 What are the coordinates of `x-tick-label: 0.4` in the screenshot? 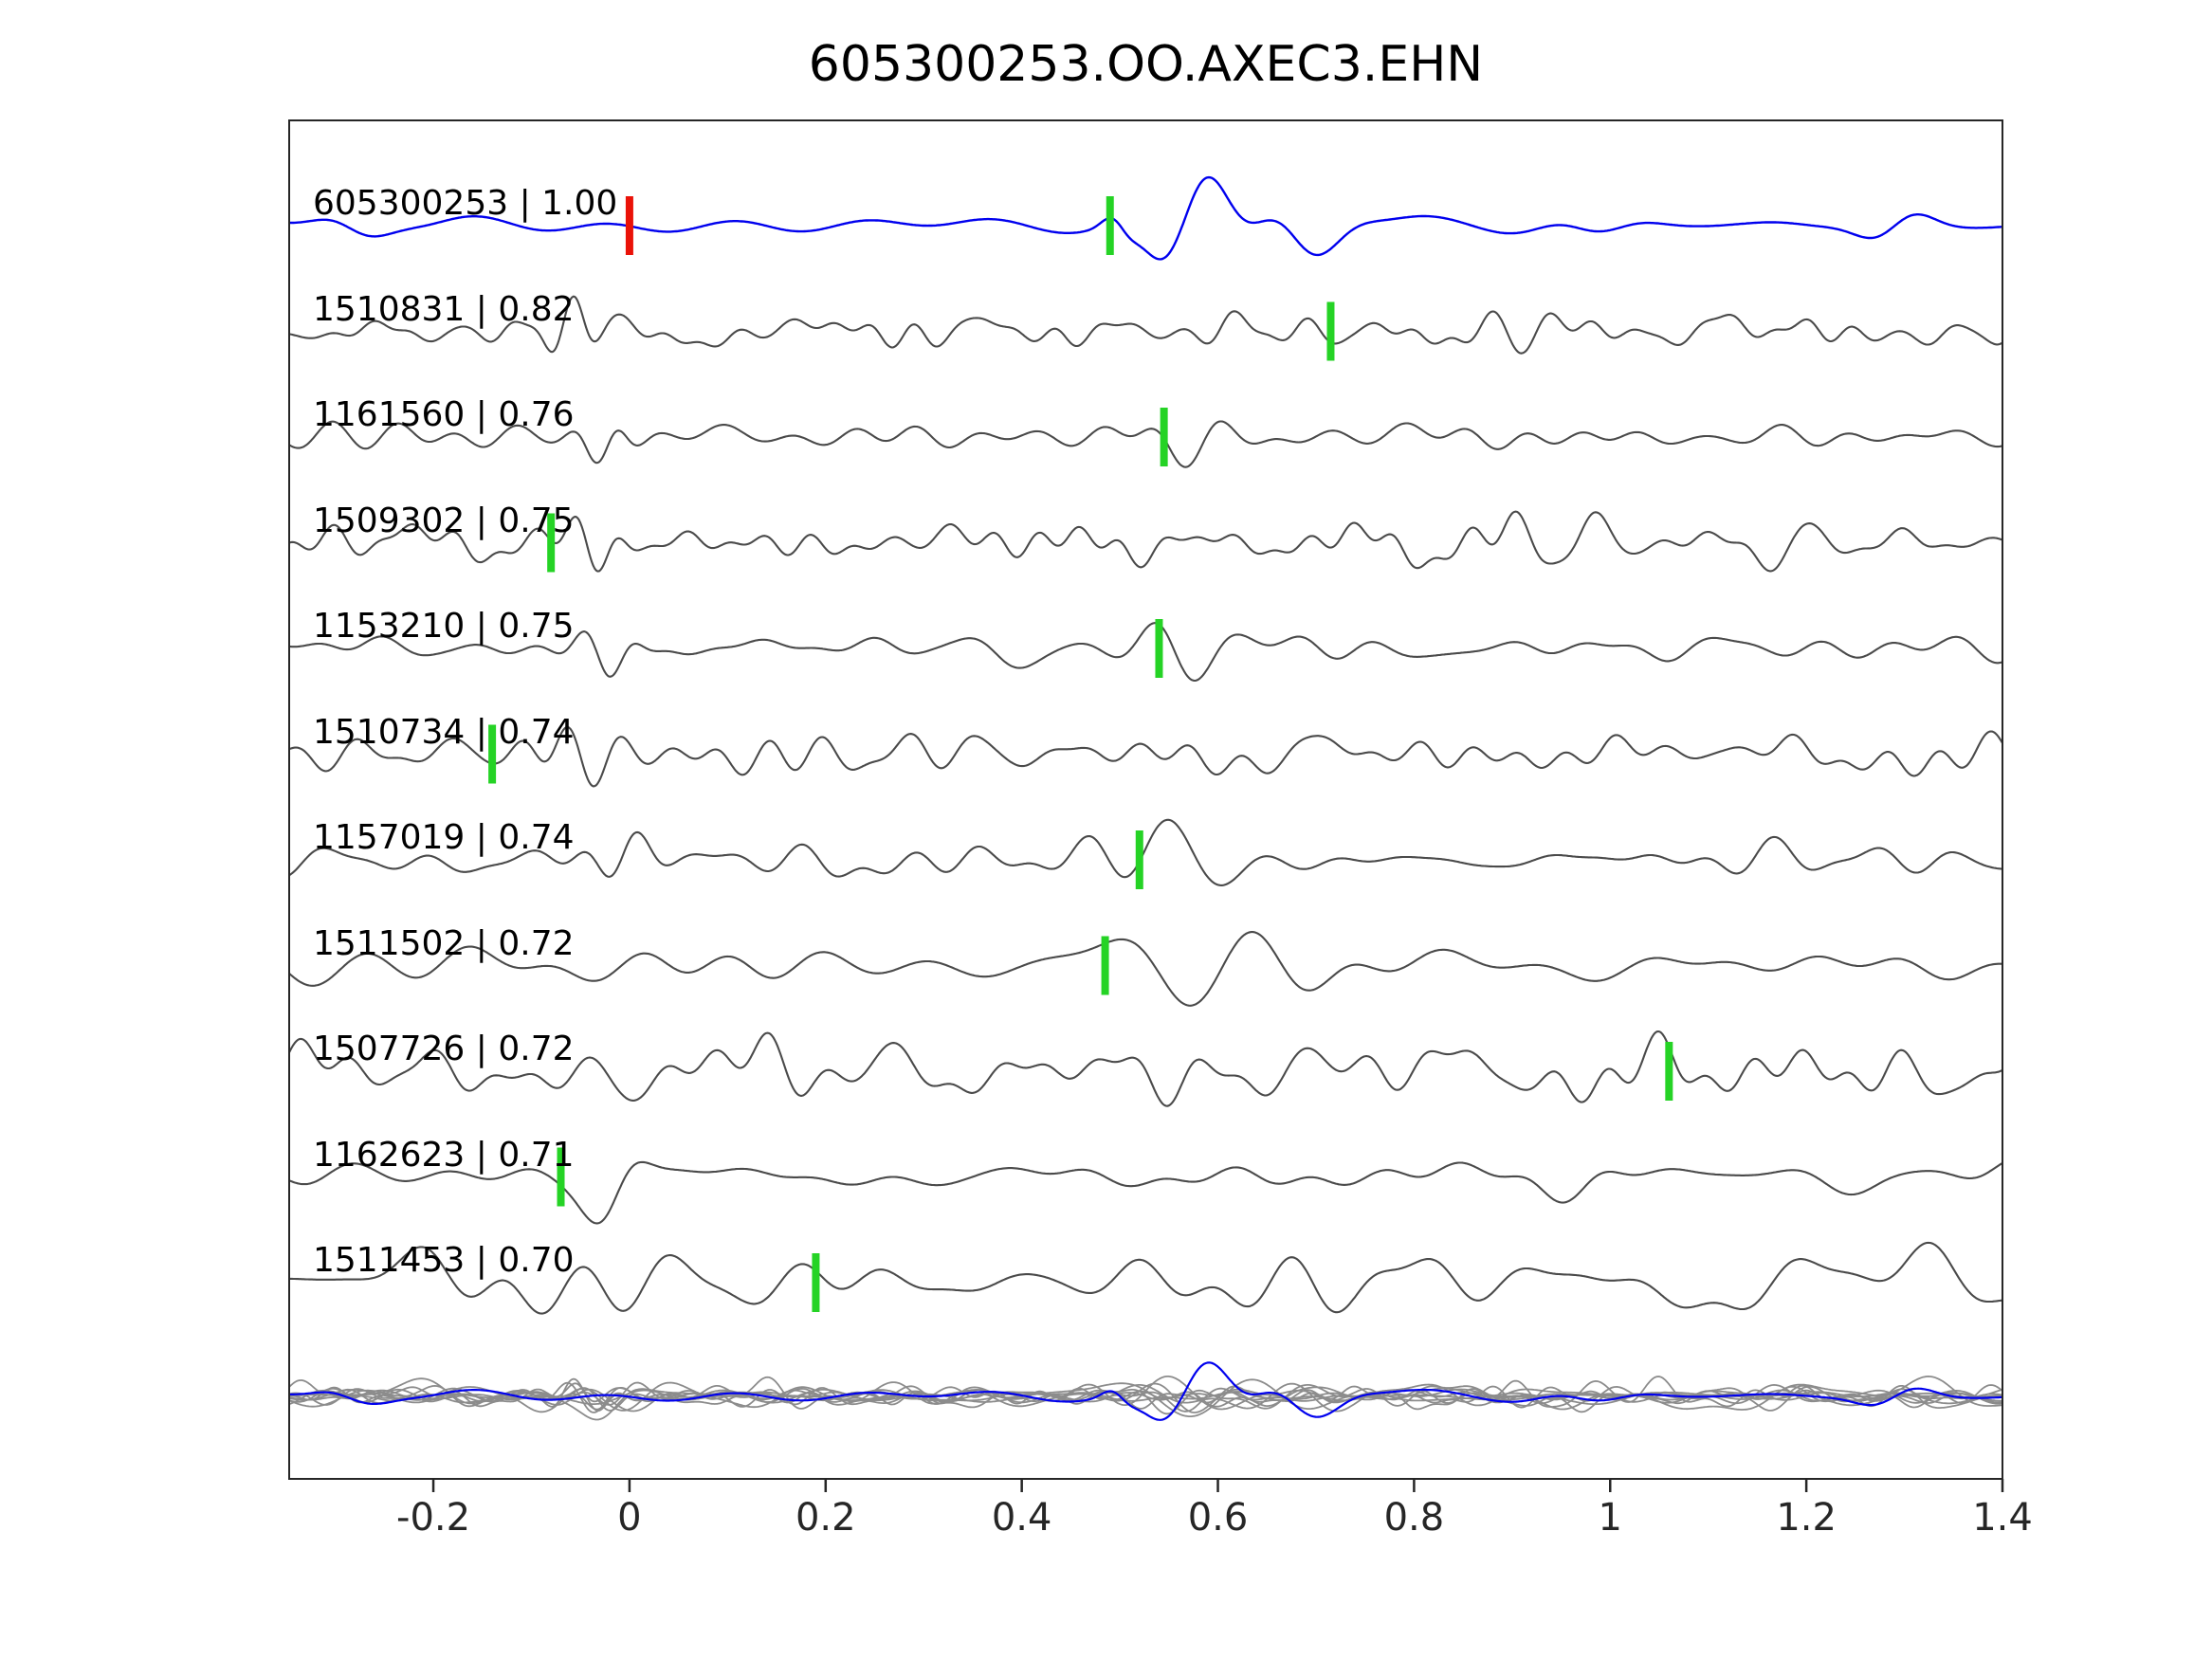 It's located at (1021, 1518).